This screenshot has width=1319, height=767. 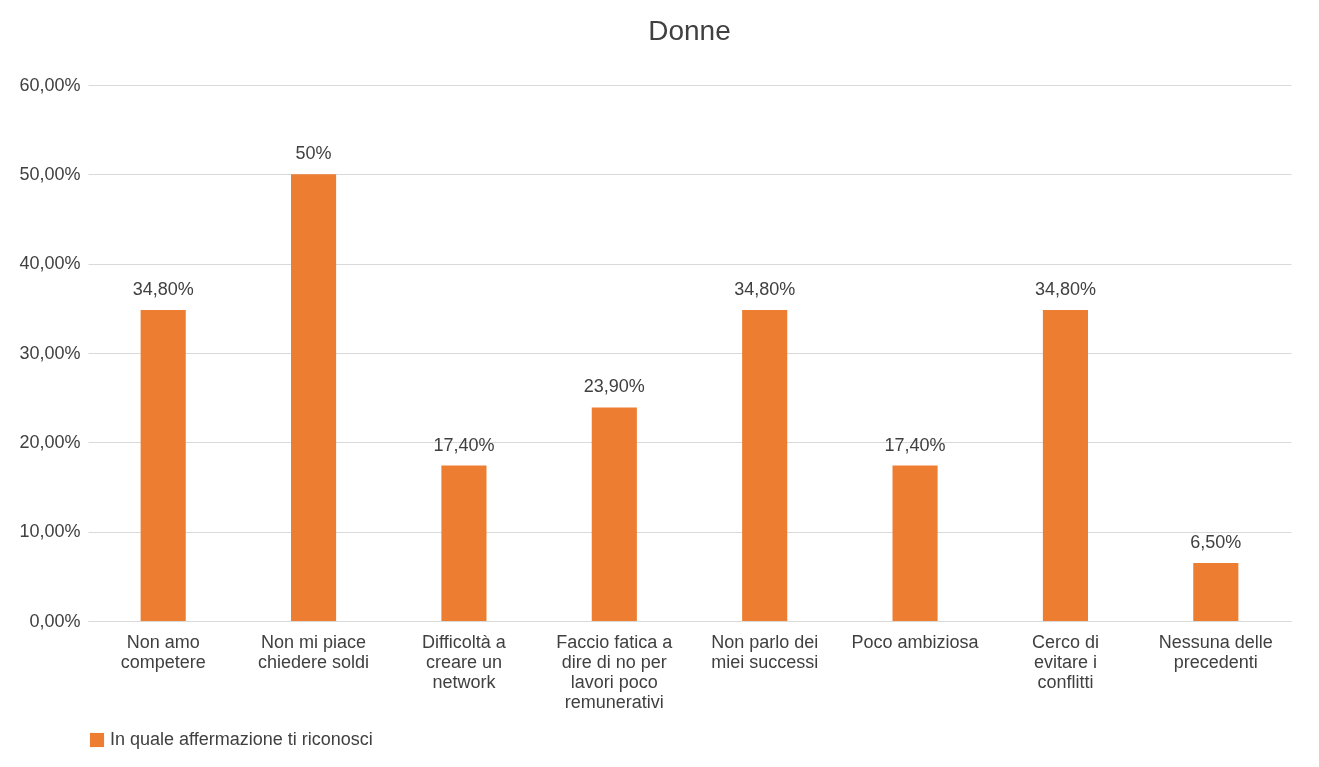 I want to click on data-label: 6,50%, so click(x=1216, y=541).